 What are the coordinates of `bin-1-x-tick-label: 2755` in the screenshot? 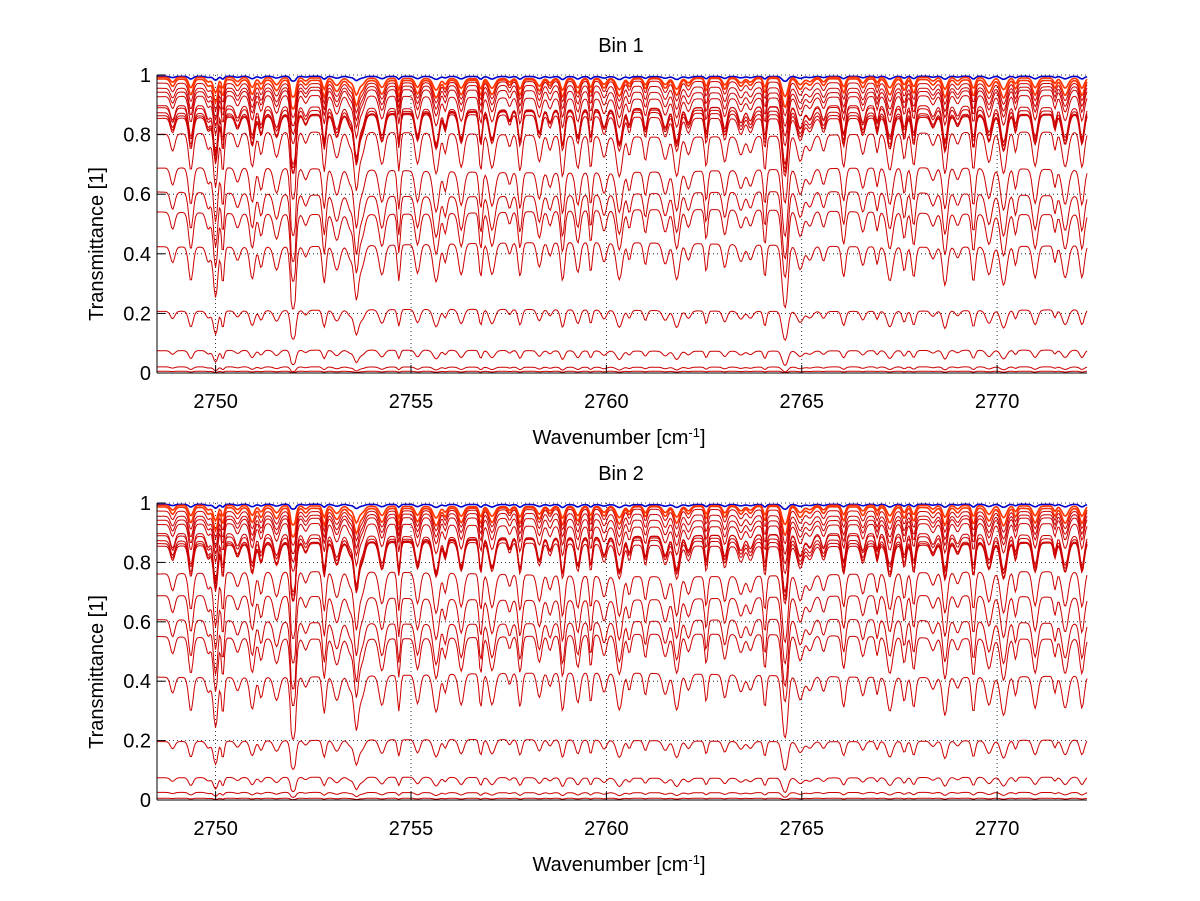 It's located at (411, 402).